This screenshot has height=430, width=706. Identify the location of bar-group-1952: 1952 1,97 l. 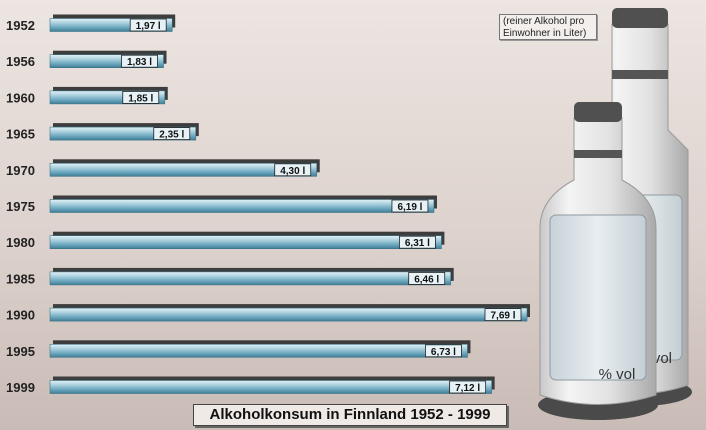
(91, 23).